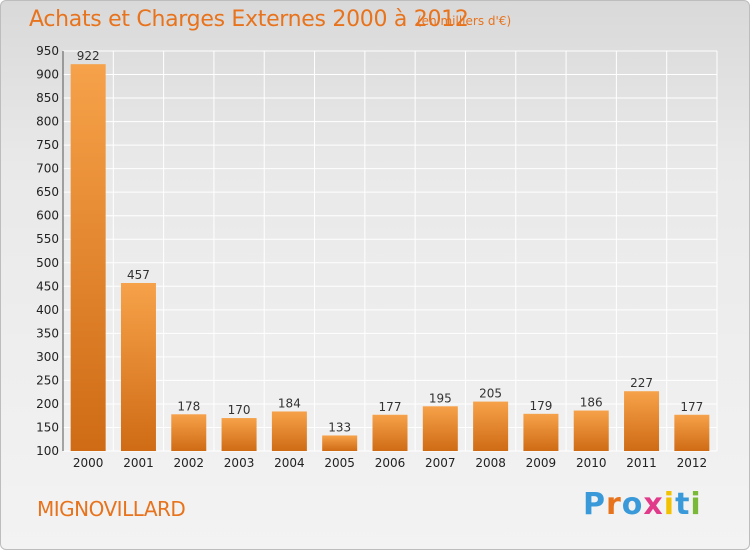  What do you see at coordinates (47, 51) in the screenshot?
I see `y-tick-label: 950` at bounding box center [47, 51].